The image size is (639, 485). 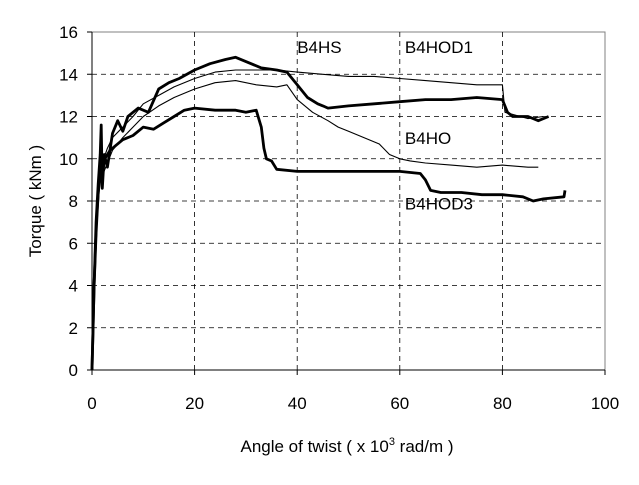 What do you see at coordinates (319, 47) in the screenshot?
I see `annotation-label: B4HS` at bounding box center [319, 47].